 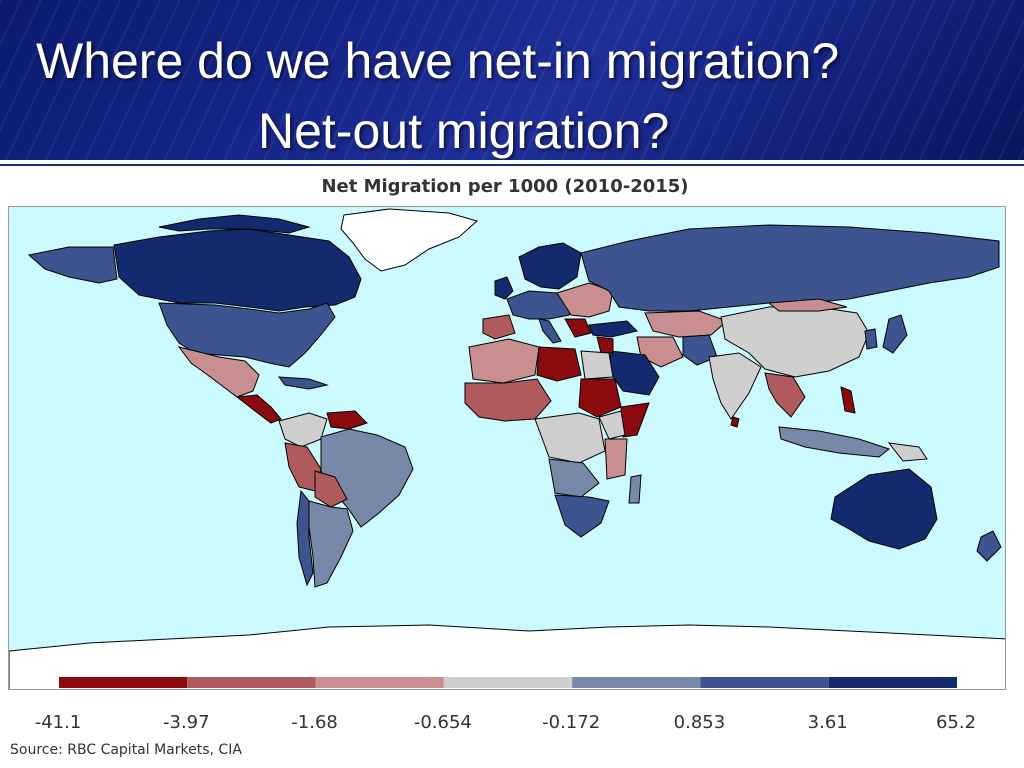 What do you see at coordinates (570, 438) in the screenshot?
I see `region-central-africa` at bounding box center [570, 438].